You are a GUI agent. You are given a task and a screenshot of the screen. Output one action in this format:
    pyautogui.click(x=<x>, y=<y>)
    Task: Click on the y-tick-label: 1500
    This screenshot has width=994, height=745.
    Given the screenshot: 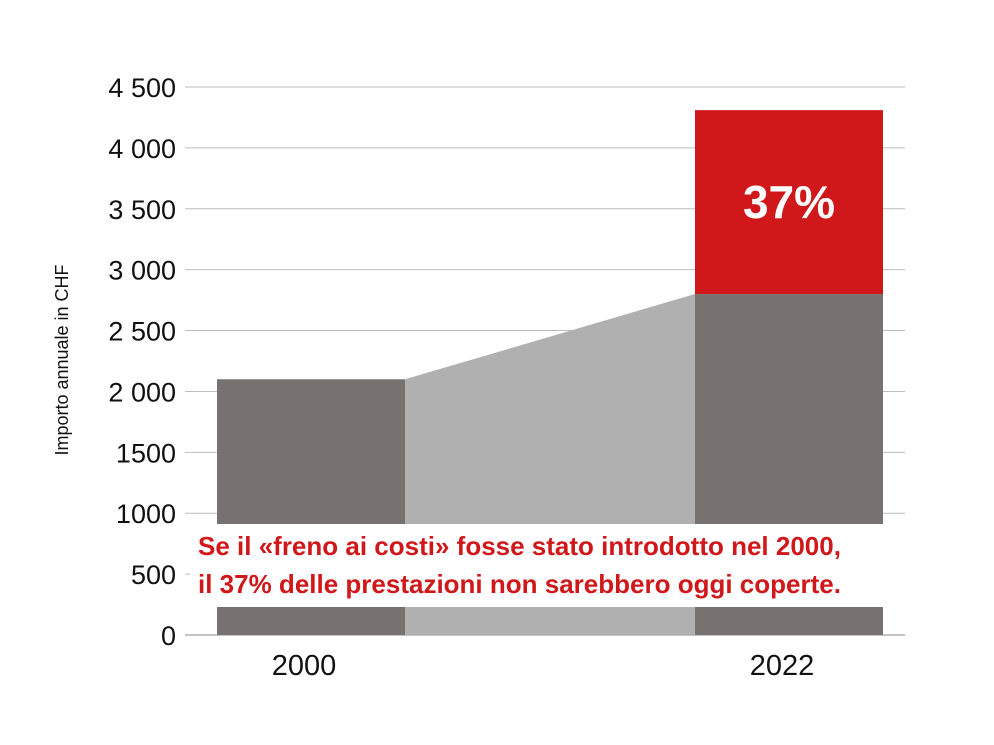 What is the action you would take?
    pyautogui.click(x=146, y=453)
    